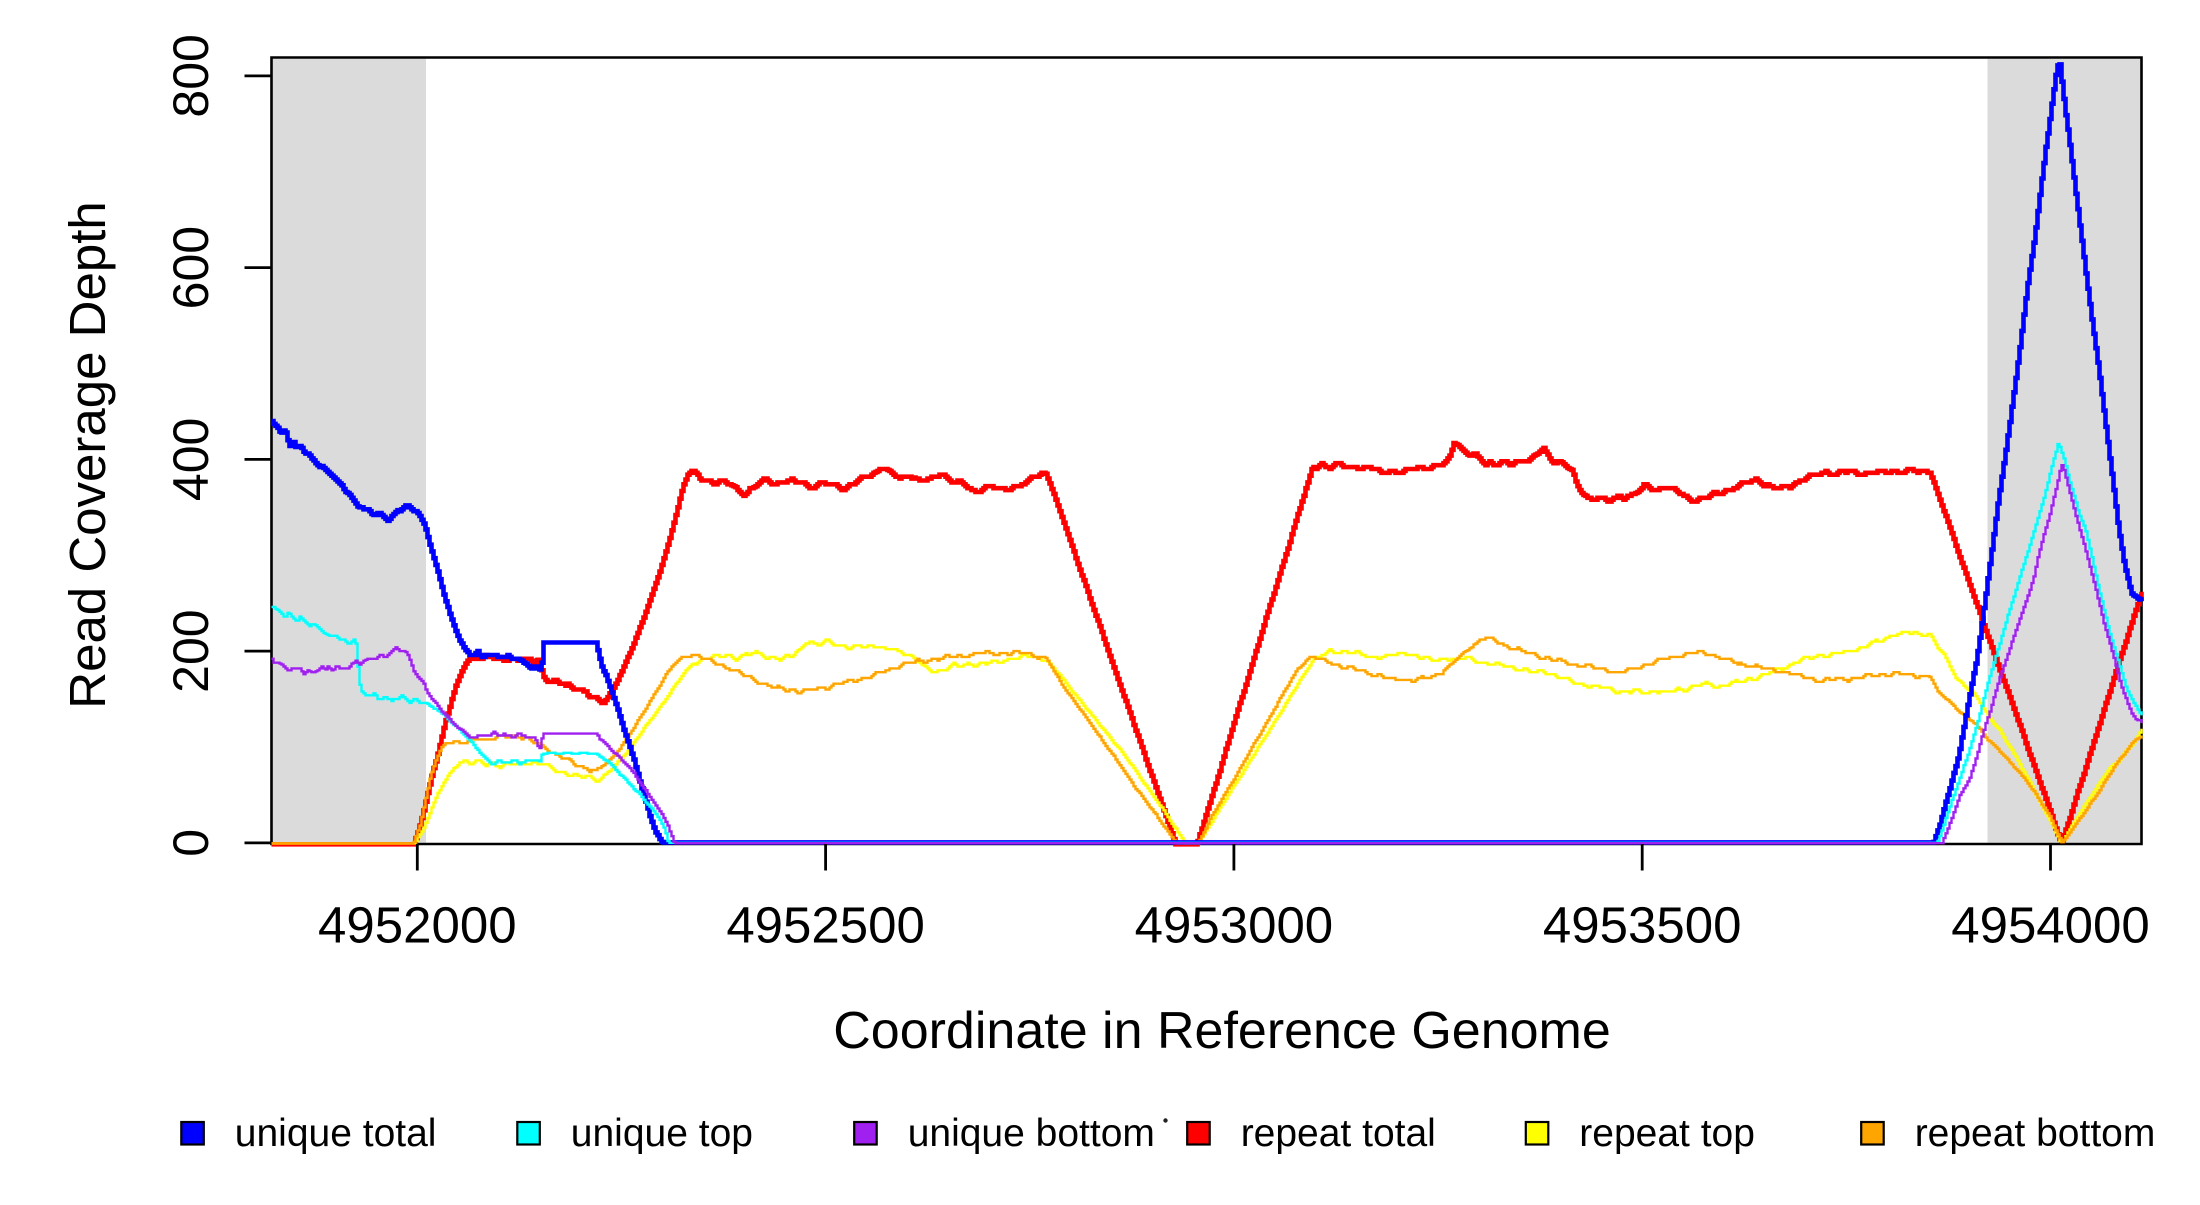 The height and width of the screenshot is (1205, 2200). I want to click on svg-text: repeat bottom, so click(2035, 1133).